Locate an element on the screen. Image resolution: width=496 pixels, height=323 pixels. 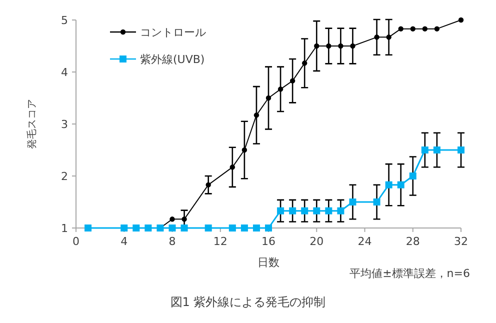
y-tick-label: 1 is located at coordinates (64, 228).